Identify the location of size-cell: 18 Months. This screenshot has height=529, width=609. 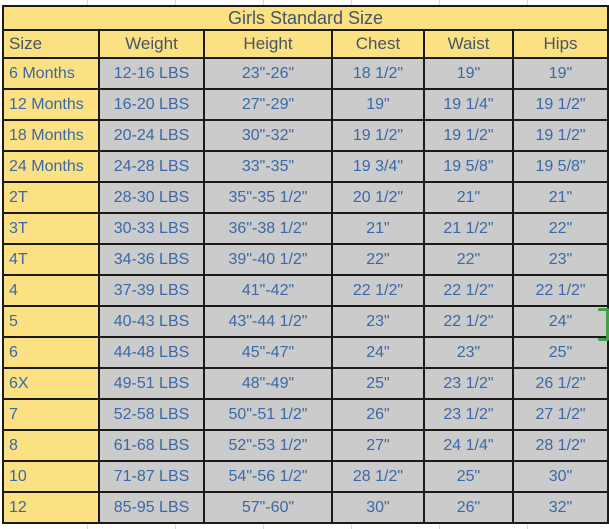
(51, 135).